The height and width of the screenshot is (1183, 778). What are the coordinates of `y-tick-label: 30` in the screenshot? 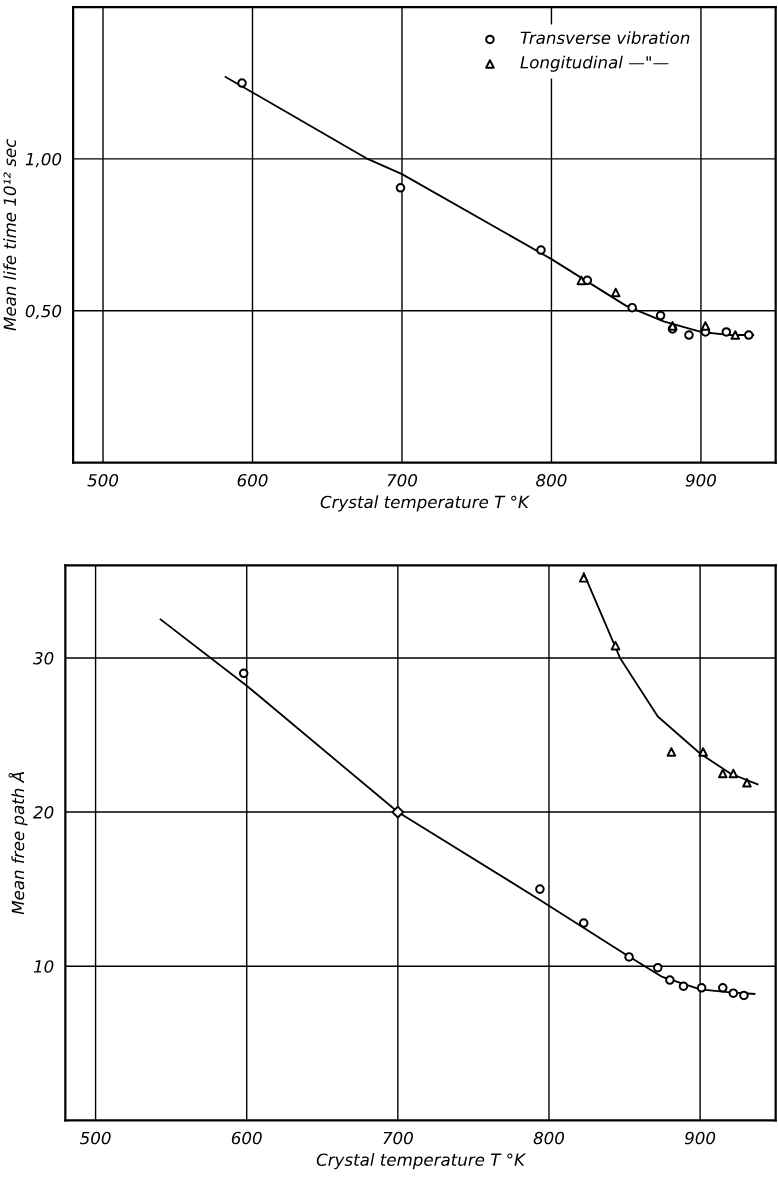 It's located at (43, 658).